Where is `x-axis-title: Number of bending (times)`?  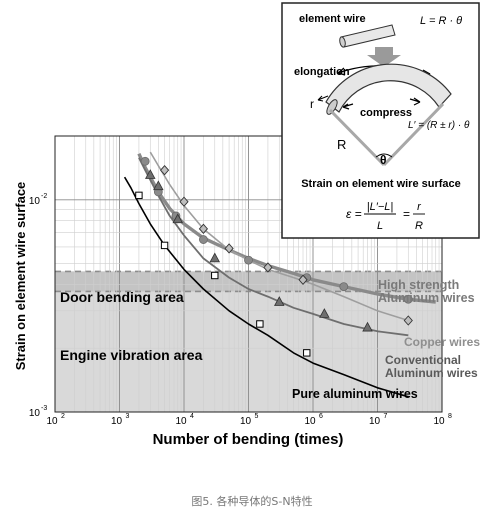 x-axis-title: Number of bending (times) is located at coordinates (248, 439).